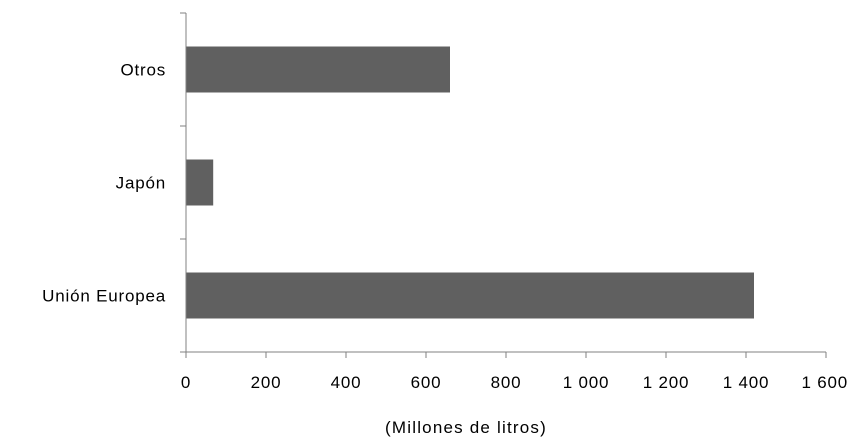 The image size is (852, 441). Describe the element at coordinates (506, 382) in the screenshot. I see `x-tick-label: 800` at that location.